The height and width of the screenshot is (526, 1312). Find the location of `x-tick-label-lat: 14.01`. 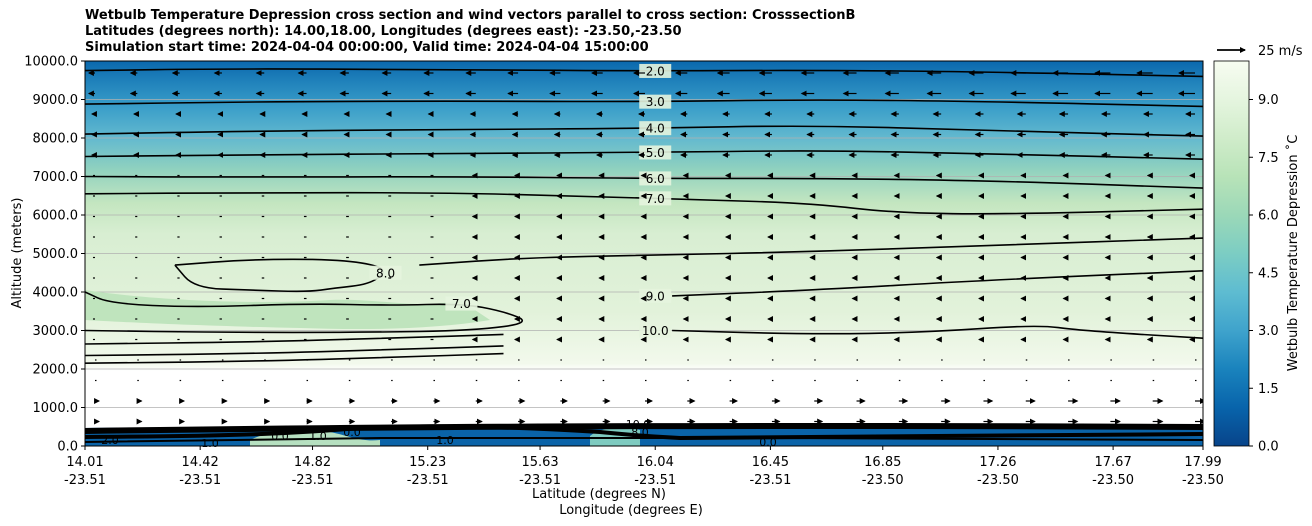

x-tick-label-lat: 14.01 is located at coordinates (84, 462).